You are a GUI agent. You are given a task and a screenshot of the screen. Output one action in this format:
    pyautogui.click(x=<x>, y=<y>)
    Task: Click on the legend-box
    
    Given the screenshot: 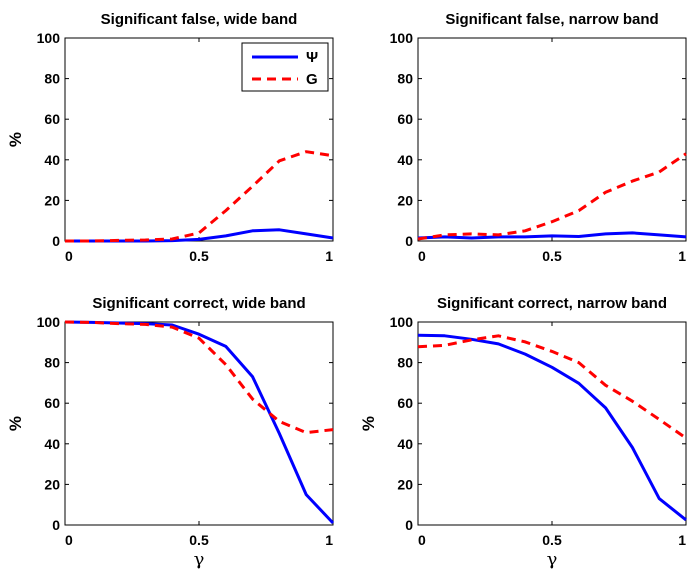 What is the action you would take?
    pyautogui.click(x=285, y=67)
    